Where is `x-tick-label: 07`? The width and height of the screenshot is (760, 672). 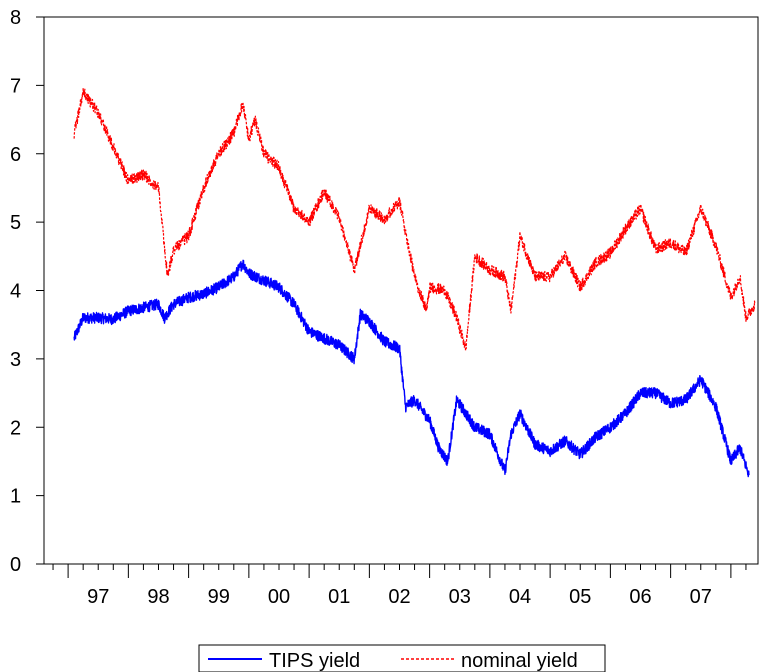 x-tick-label: 07 is located at coordinates (701, 597).